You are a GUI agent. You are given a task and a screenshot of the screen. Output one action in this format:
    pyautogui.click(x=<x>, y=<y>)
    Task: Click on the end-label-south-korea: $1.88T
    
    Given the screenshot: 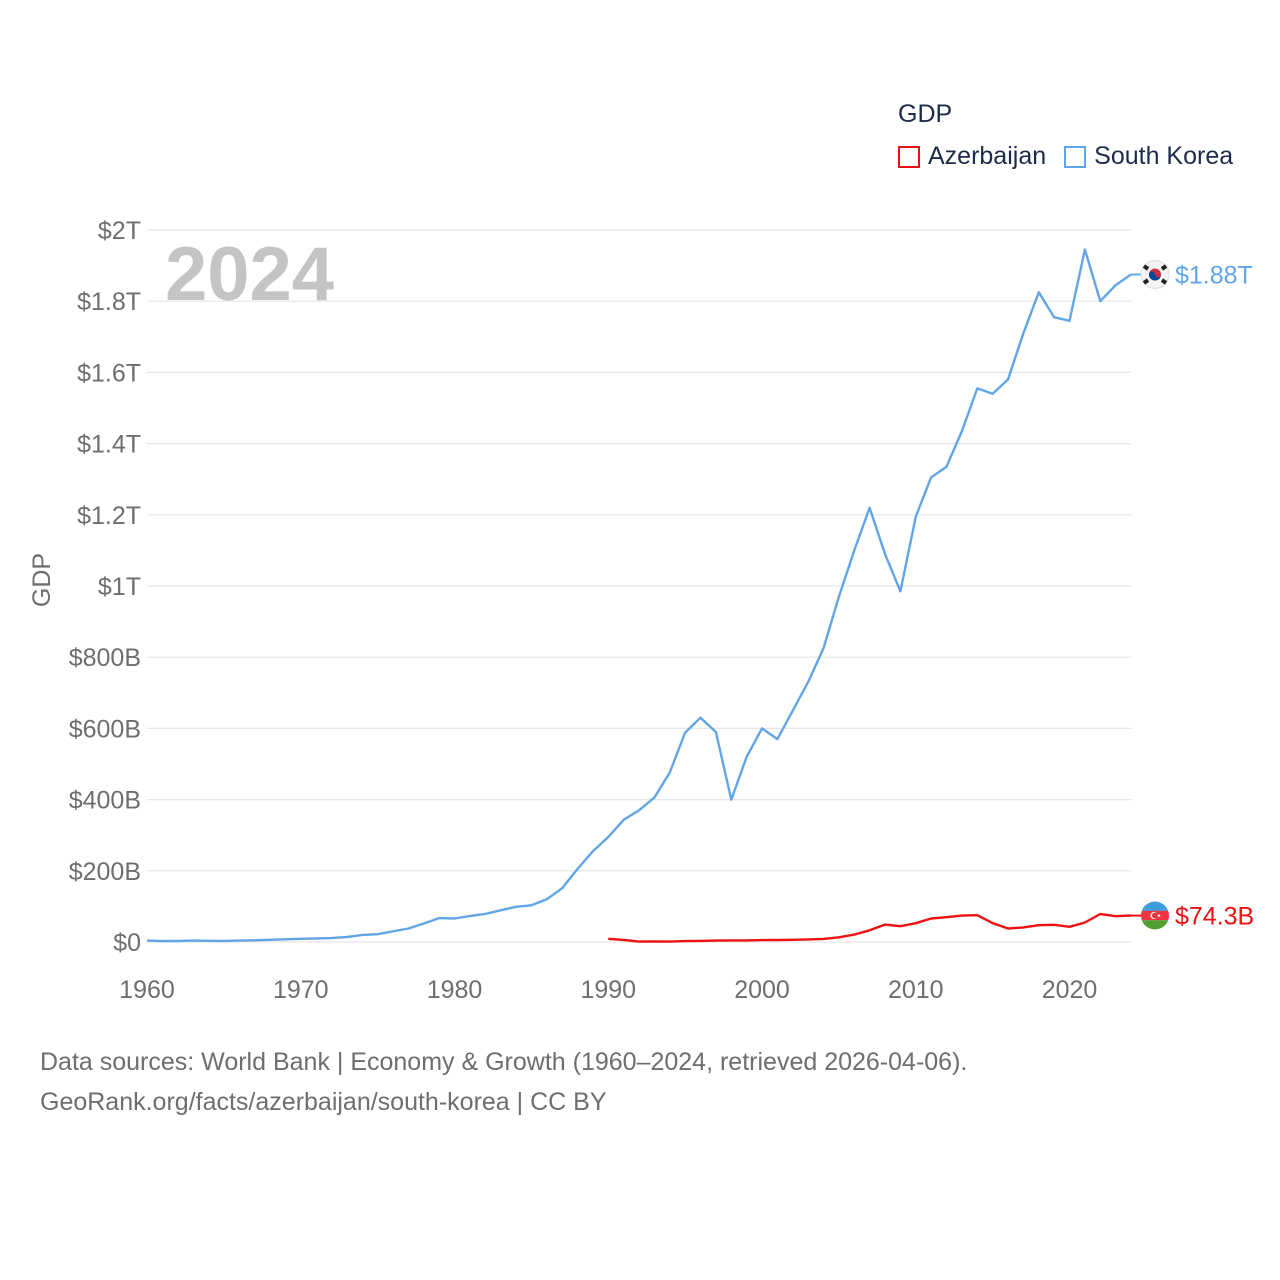 What is the action you would take?
    pyautogui.click(x=1214, y=276)
    